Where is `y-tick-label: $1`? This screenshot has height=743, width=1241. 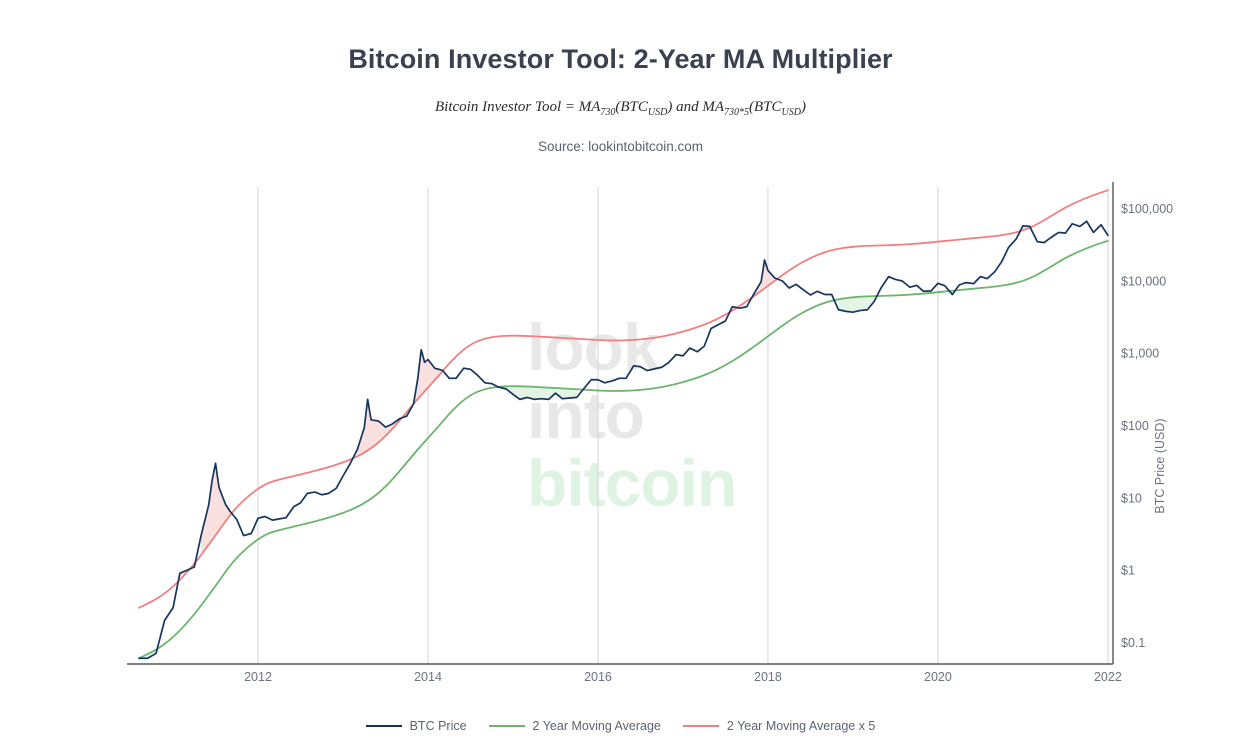 y-tick-label: $1 is located at coordinates (1128, 571).